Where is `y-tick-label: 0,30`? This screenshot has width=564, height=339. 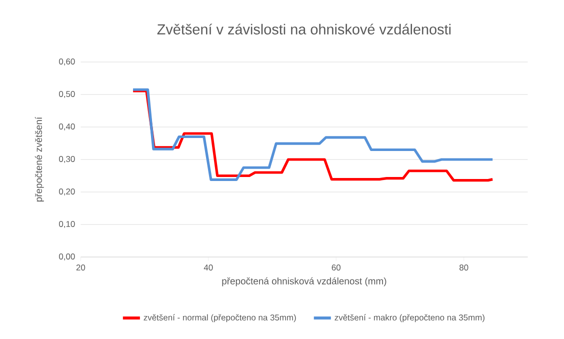
y-tick-label: 0,30 is located at coordinates (67, 159).